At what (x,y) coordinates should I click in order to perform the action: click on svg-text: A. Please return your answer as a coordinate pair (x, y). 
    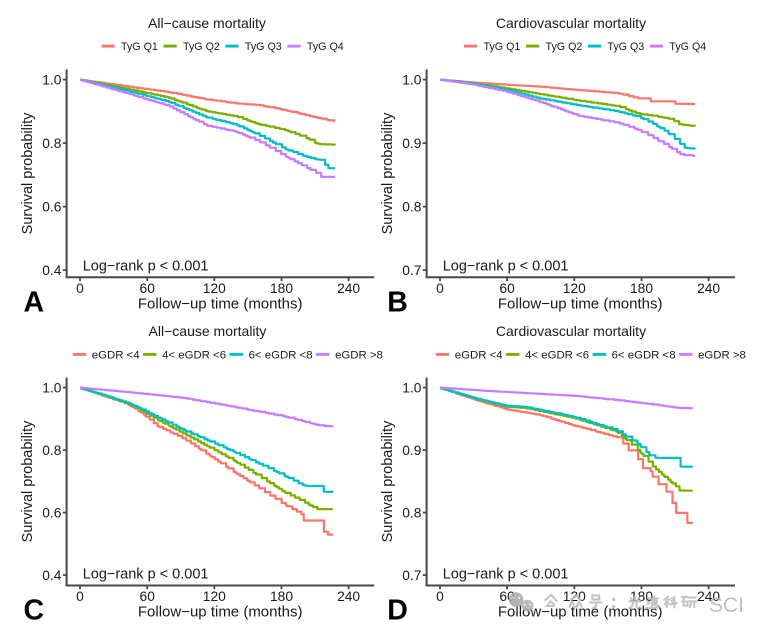
    Looking at the image, I should click on (34, 303).